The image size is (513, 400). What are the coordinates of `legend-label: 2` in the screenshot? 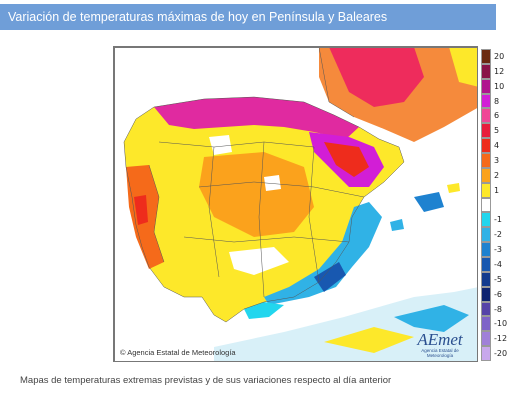 It's located at (497, 175).